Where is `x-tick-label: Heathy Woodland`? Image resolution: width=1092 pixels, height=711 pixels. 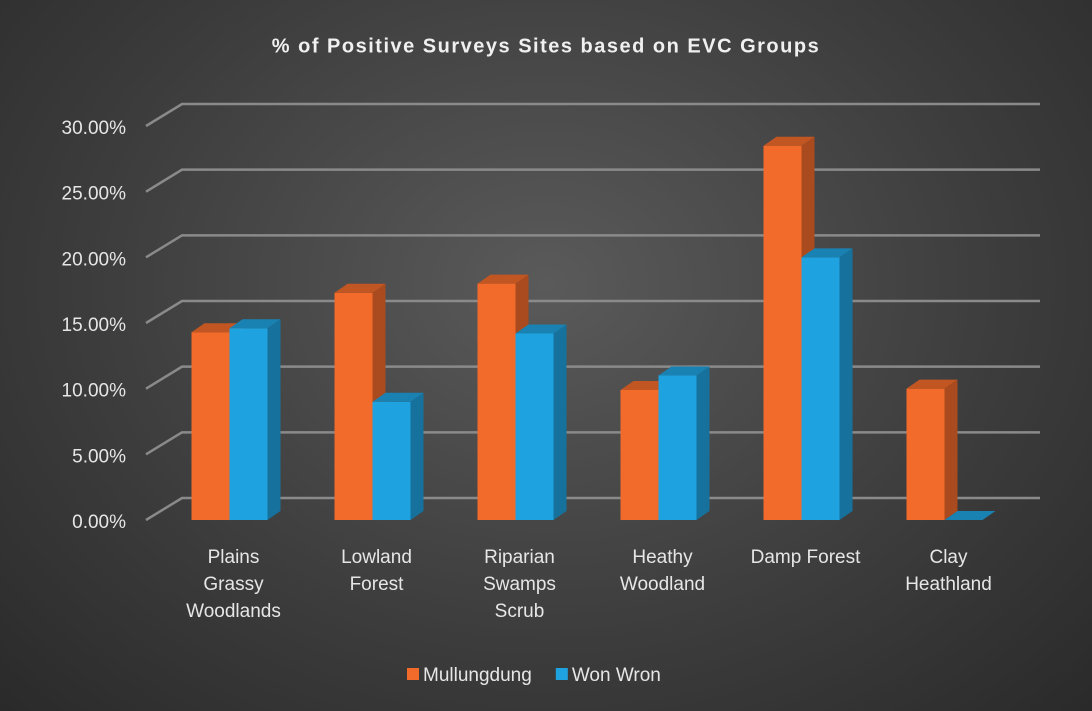 x-tick-label: Heathy Woodland is located at coordinates (662, 571).